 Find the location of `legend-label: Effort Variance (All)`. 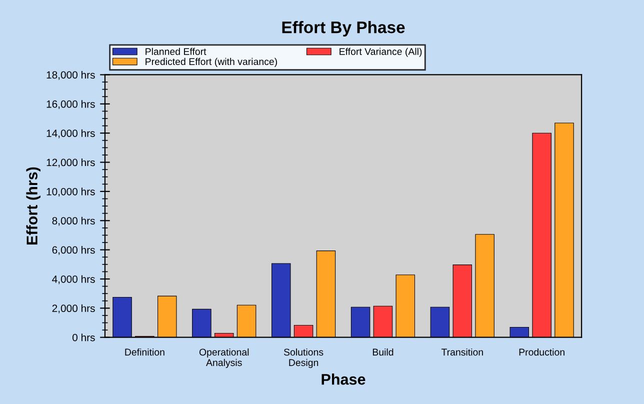

legend-label: Effort Variance (All) is located at coordinates (381, 52).